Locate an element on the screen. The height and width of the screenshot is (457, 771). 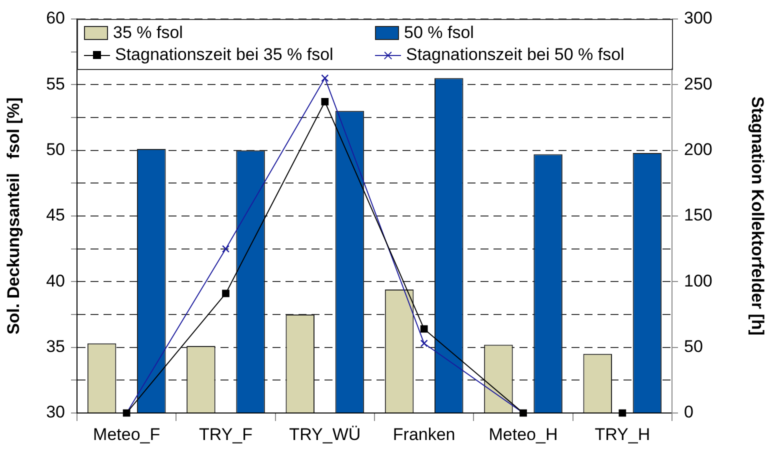
x-tick-label: TRY_F is located at coordinates (225, 434).